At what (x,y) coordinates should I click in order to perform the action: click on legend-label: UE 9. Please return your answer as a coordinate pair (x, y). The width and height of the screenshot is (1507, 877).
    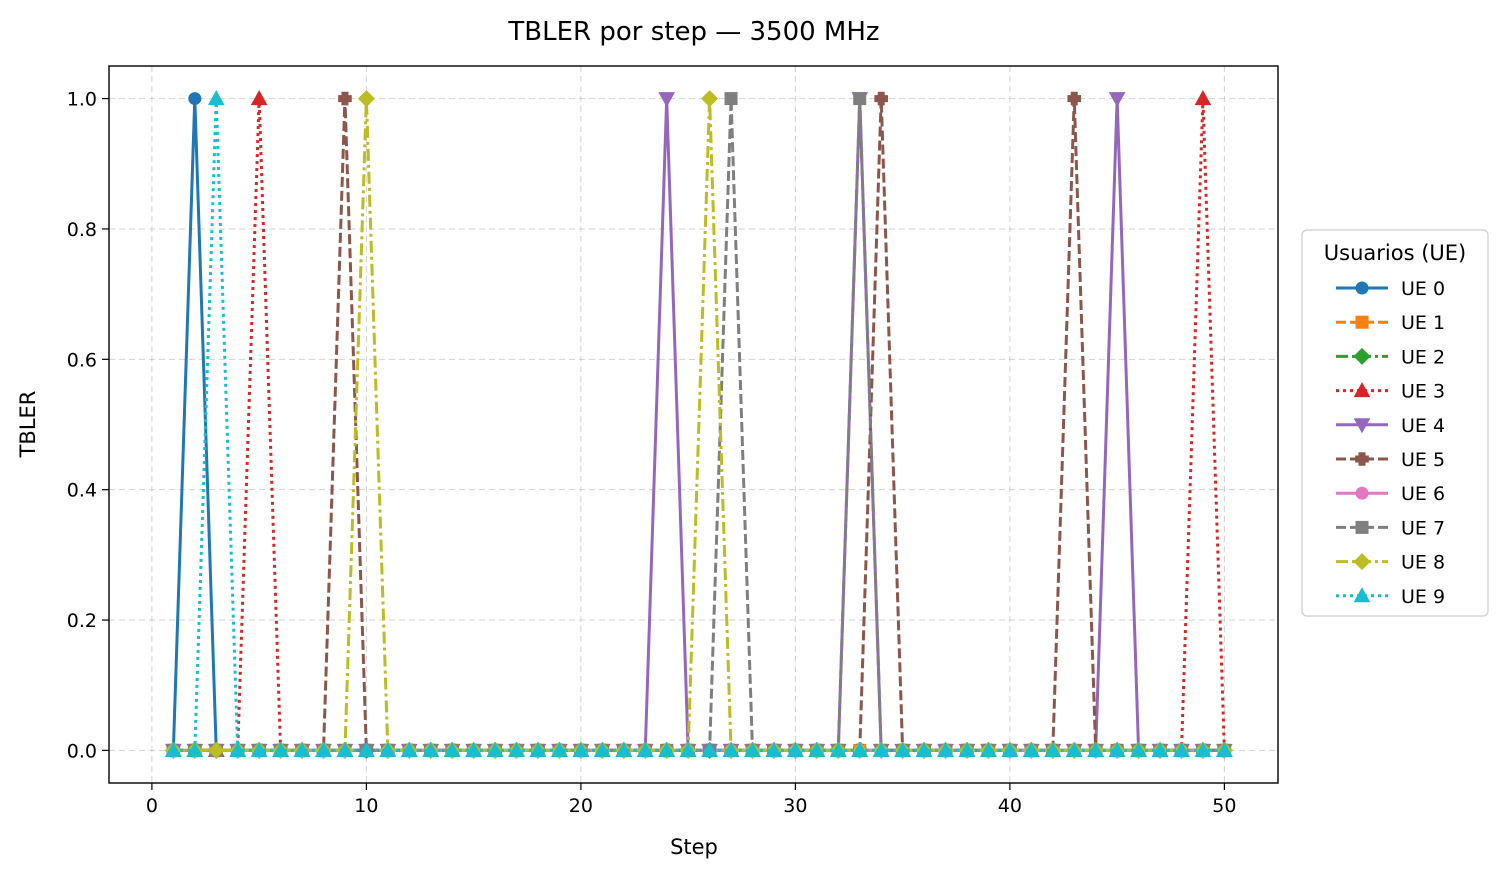
    Looking at the image, I should click on (1423, 597).